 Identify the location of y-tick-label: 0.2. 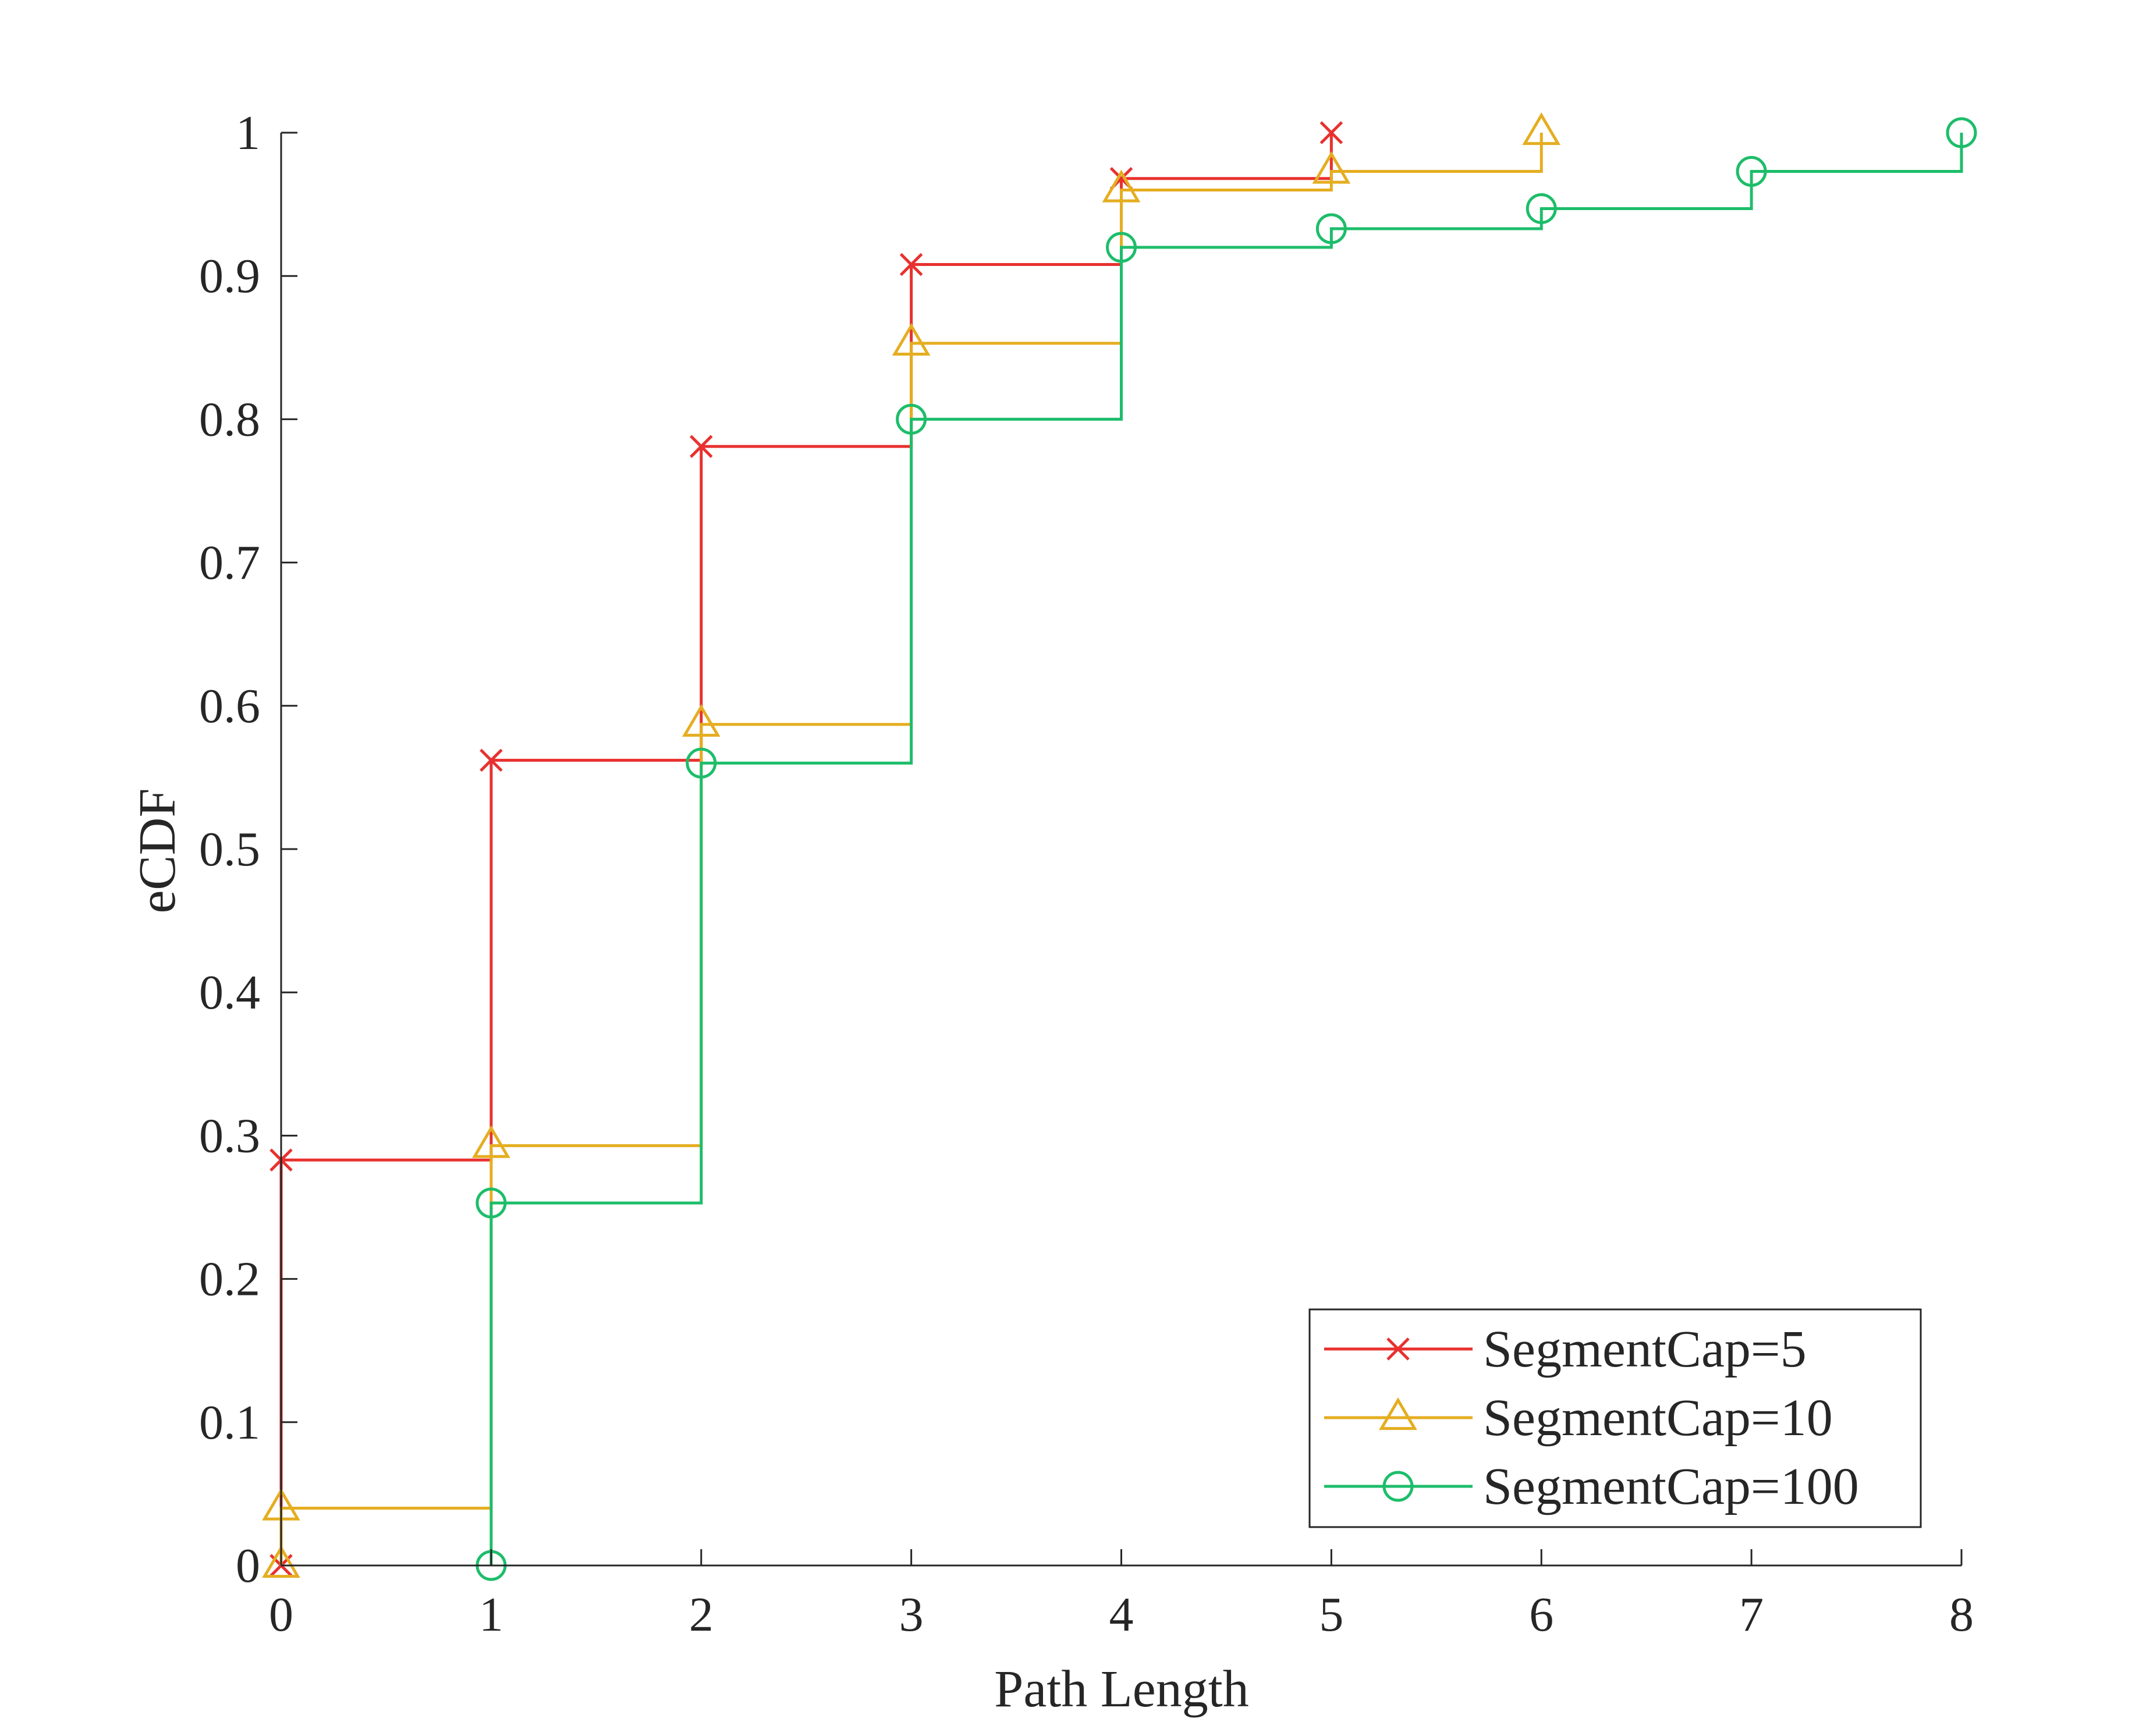
(229, 1279).